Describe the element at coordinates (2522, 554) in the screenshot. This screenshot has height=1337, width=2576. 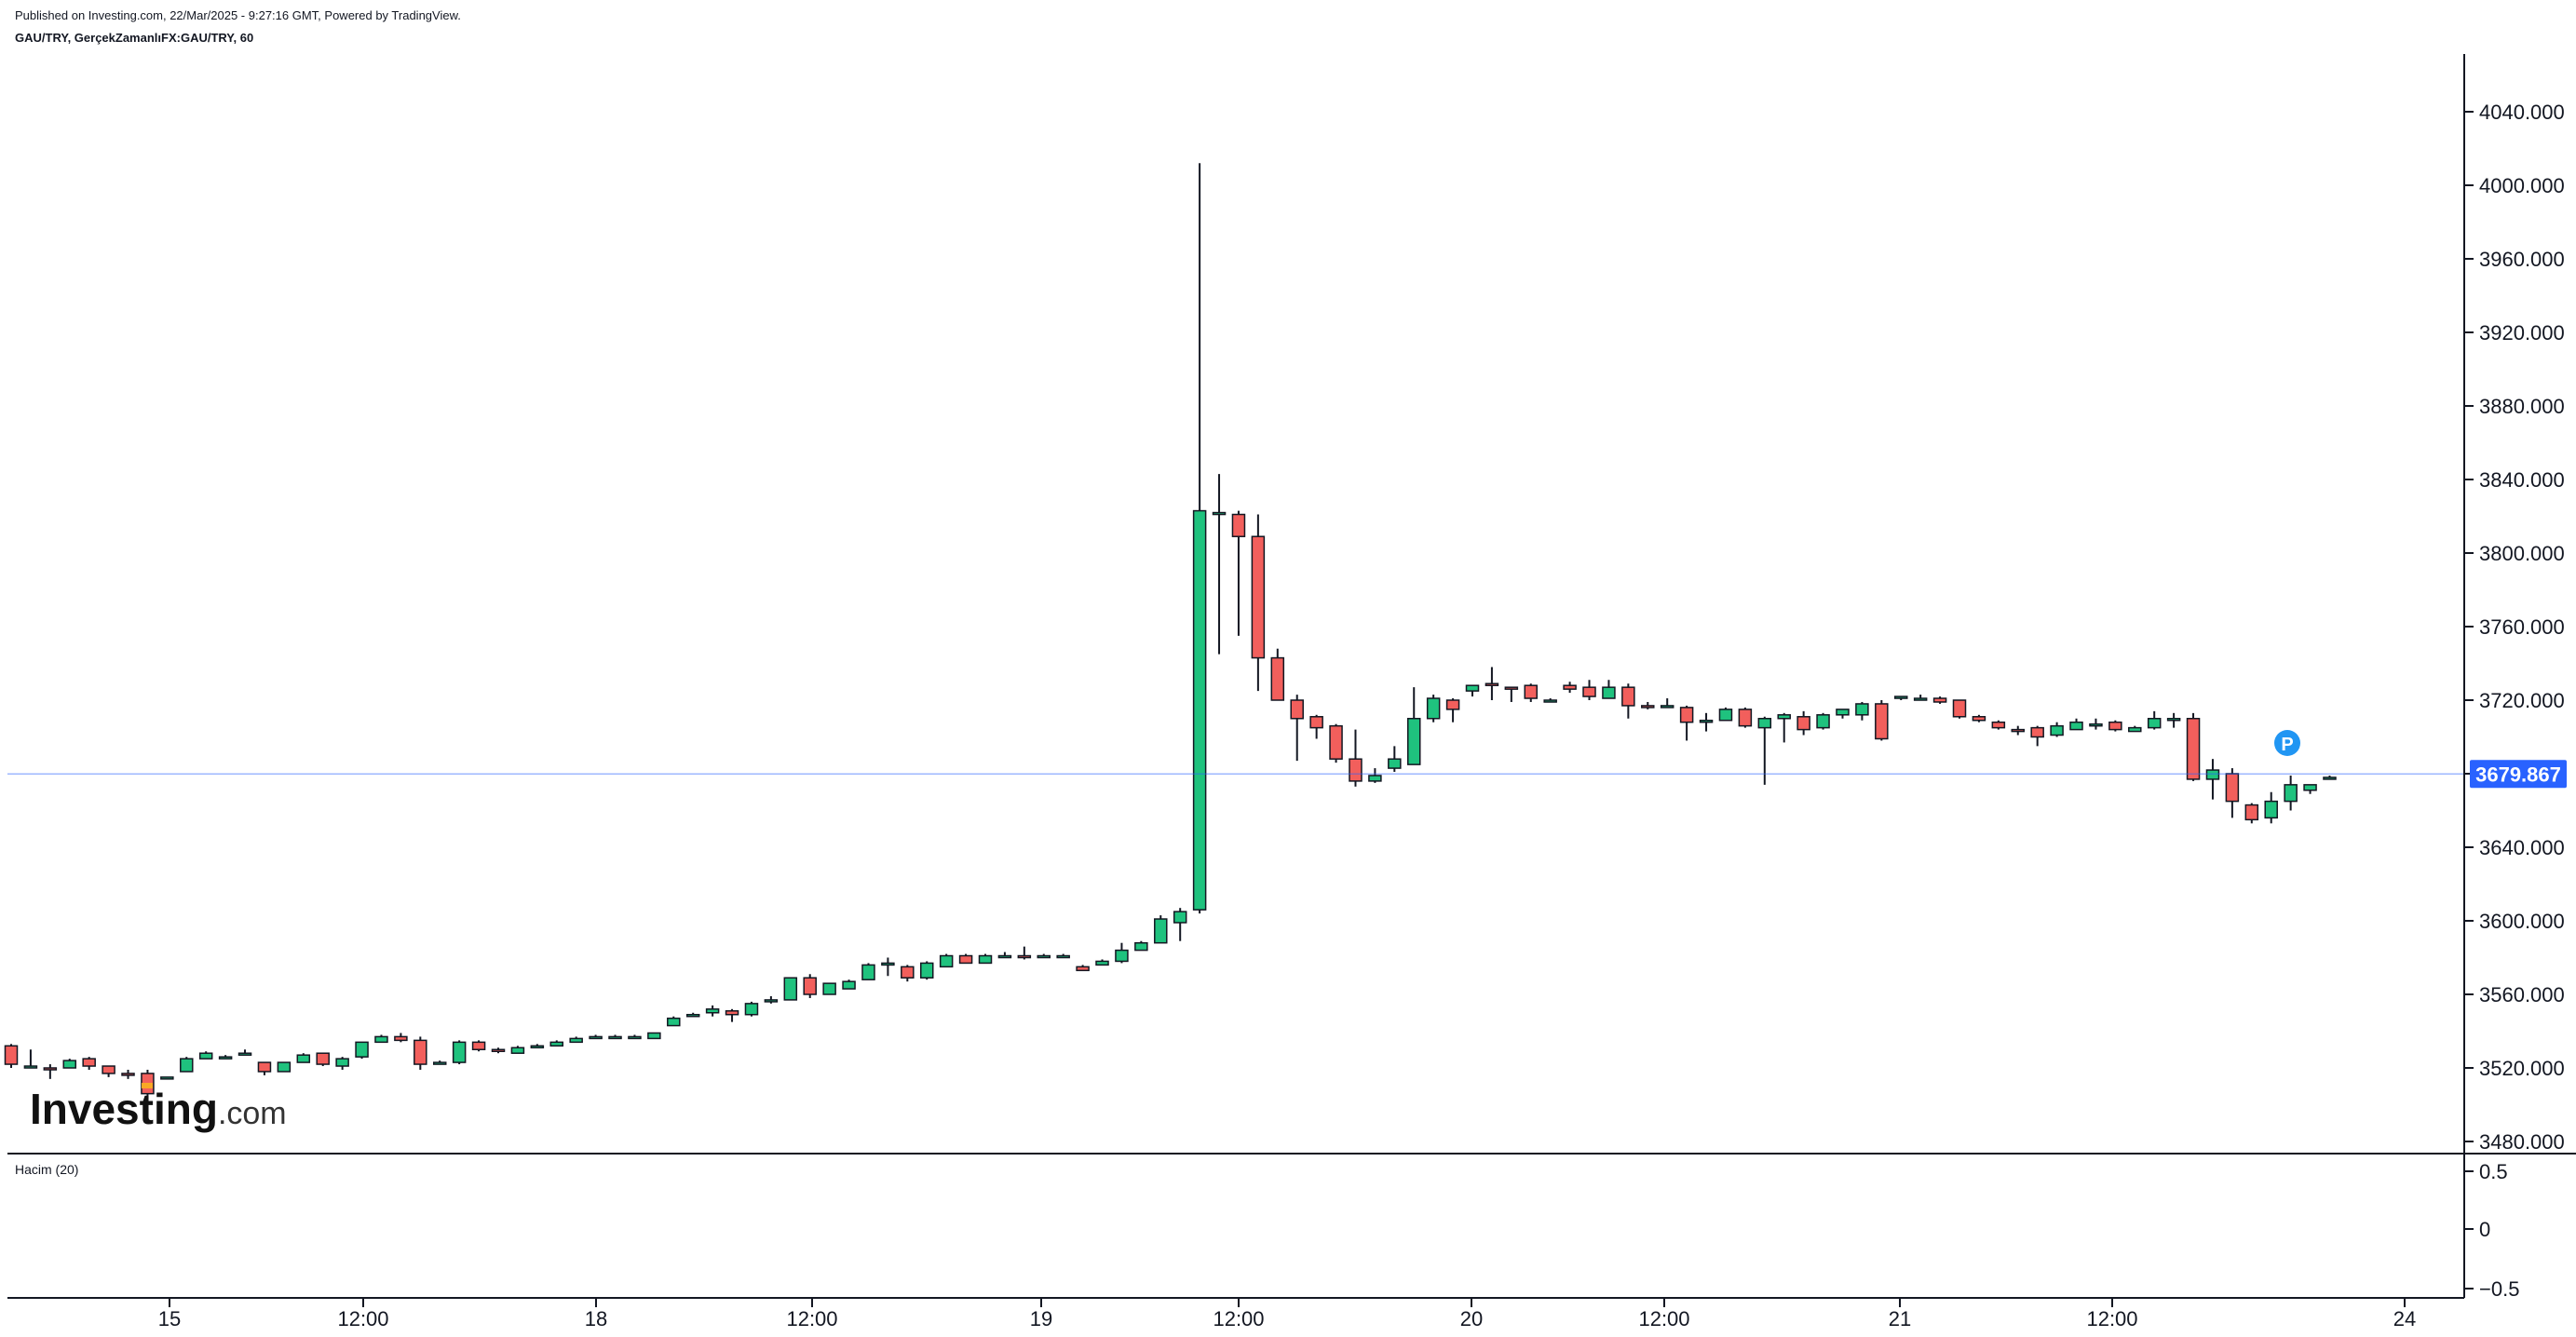
I see `price-tick-label: 3800.000` at that location.